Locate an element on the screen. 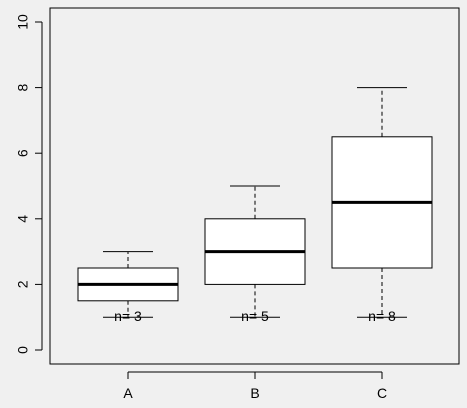 The width and height of the screenshot is (467, 408). n-label-B: n= 5 is located at coordinates (255, 316).